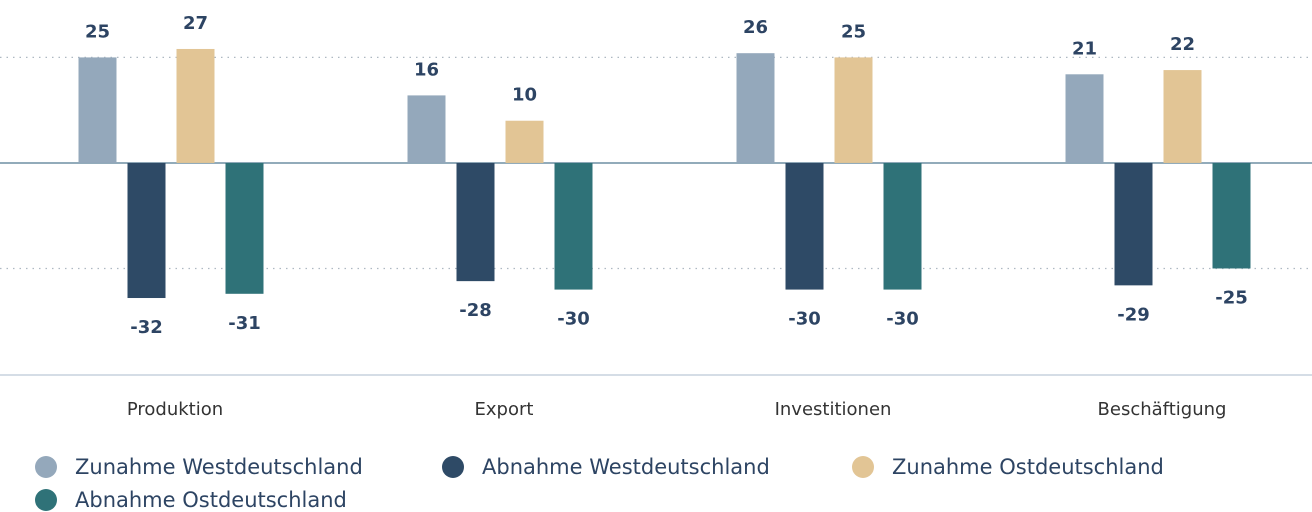 The image size is (1312, 512). Describe the element at coordinates (1028, 467) in the screenshot. I see `legend-label: Zunahme Ostdeutschland` at that location.